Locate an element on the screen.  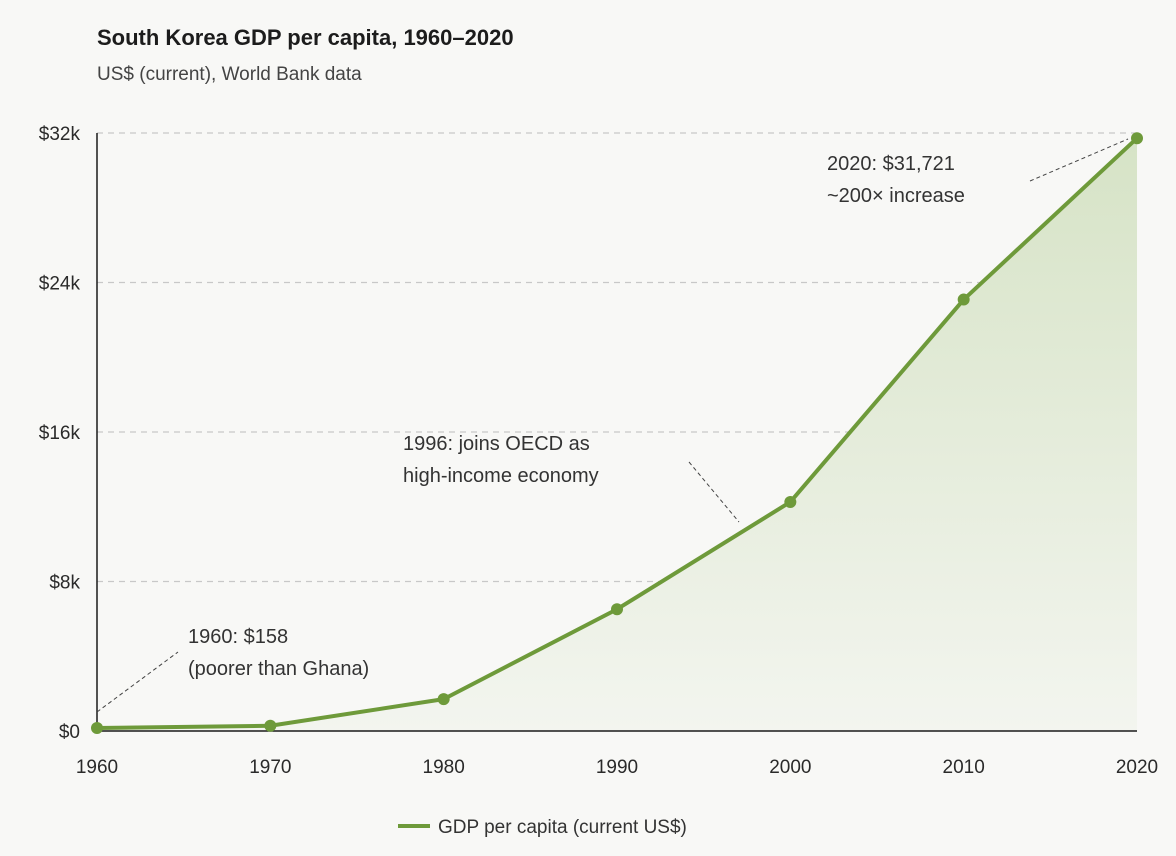
annotation-text: 1960: $158 is located at coordinates (238, 637).